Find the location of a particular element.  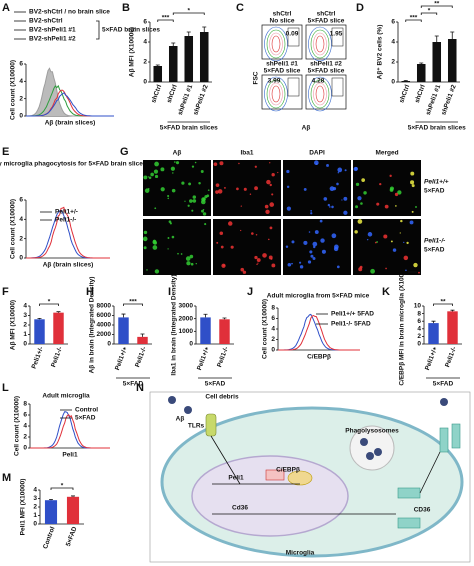

diagram-label: Peli1 is located at coordinates (236, 478).